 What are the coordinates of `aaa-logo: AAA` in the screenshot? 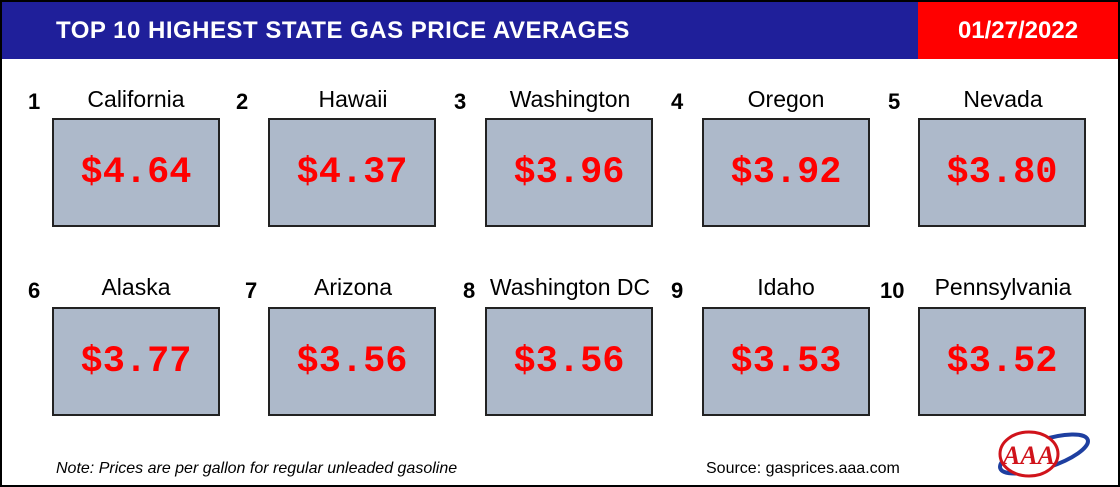 It's located at (1044, 454).